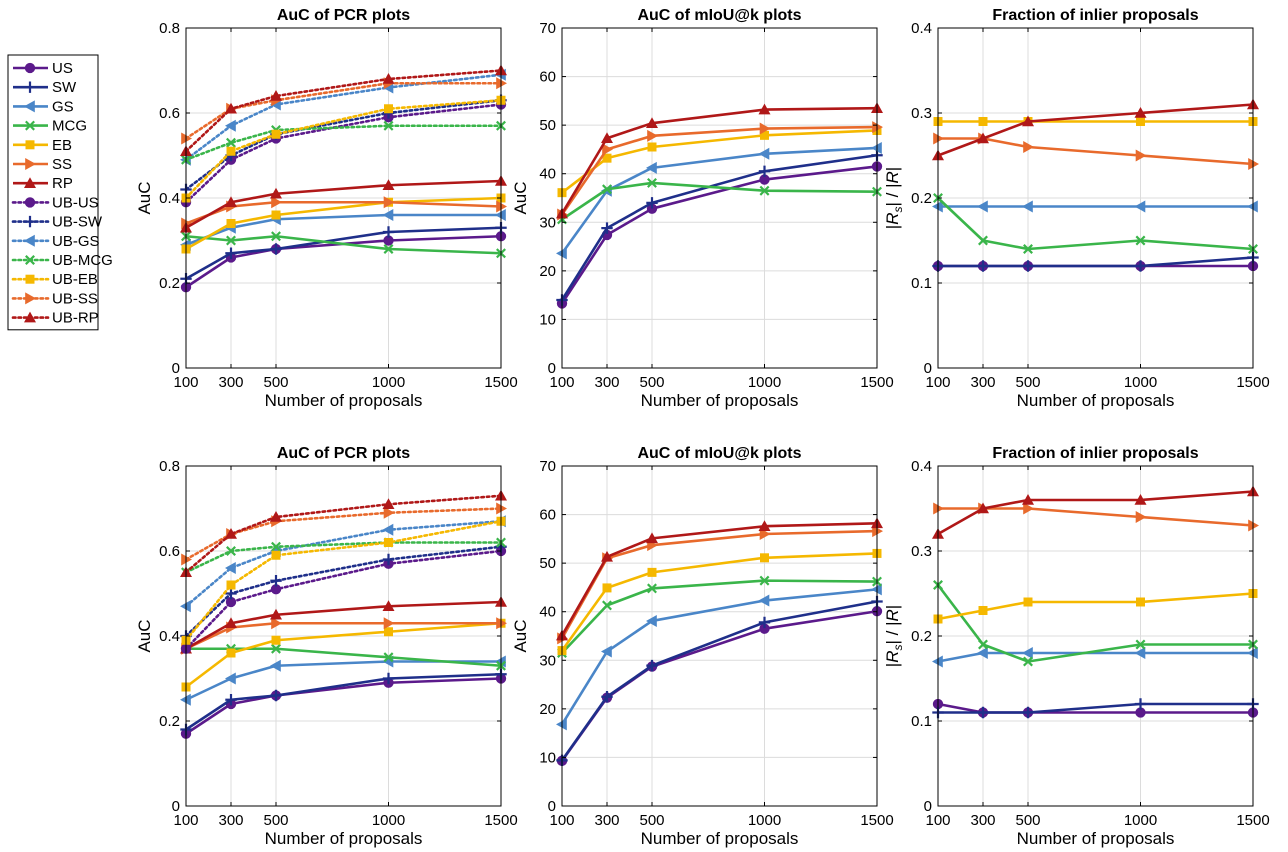 The width and height of the screenshot is (1288, 852). I want to click on y-tick-label: 0.3, so click(921, 113).